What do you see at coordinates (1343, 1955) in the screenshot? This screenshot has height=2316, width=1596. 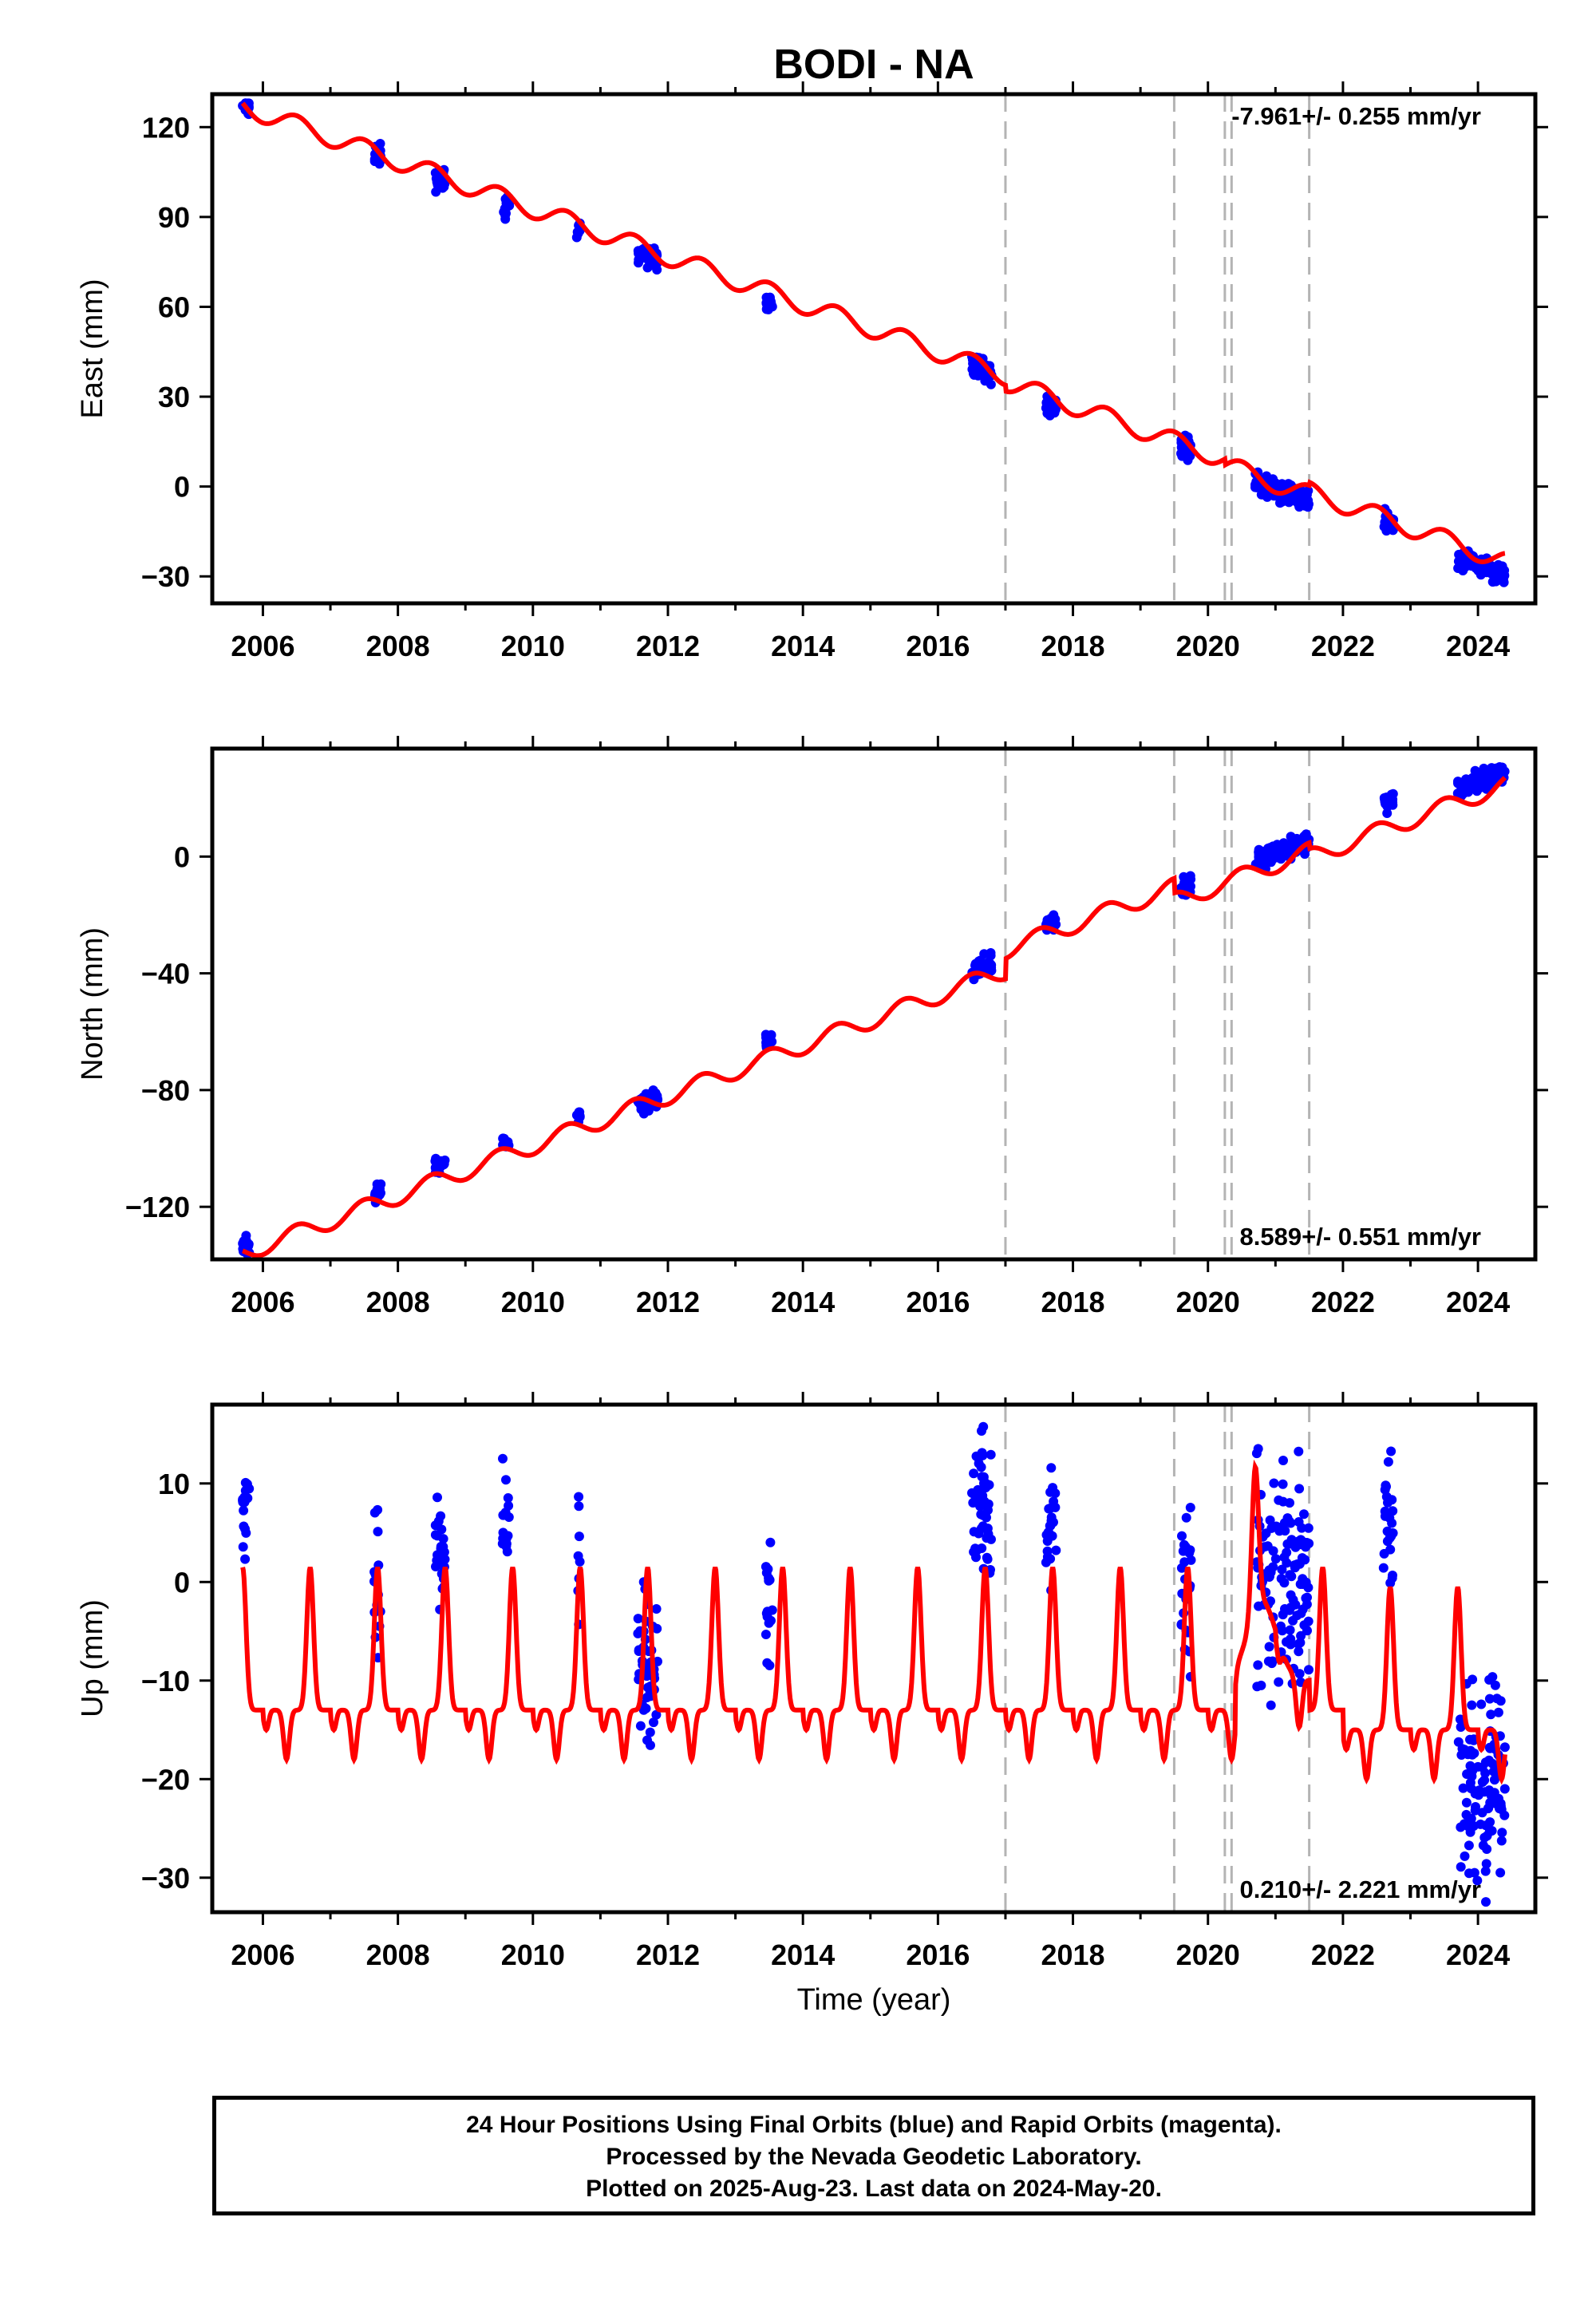 I see `x-tick-label: 2022` at bounding box center [1343, 1955].